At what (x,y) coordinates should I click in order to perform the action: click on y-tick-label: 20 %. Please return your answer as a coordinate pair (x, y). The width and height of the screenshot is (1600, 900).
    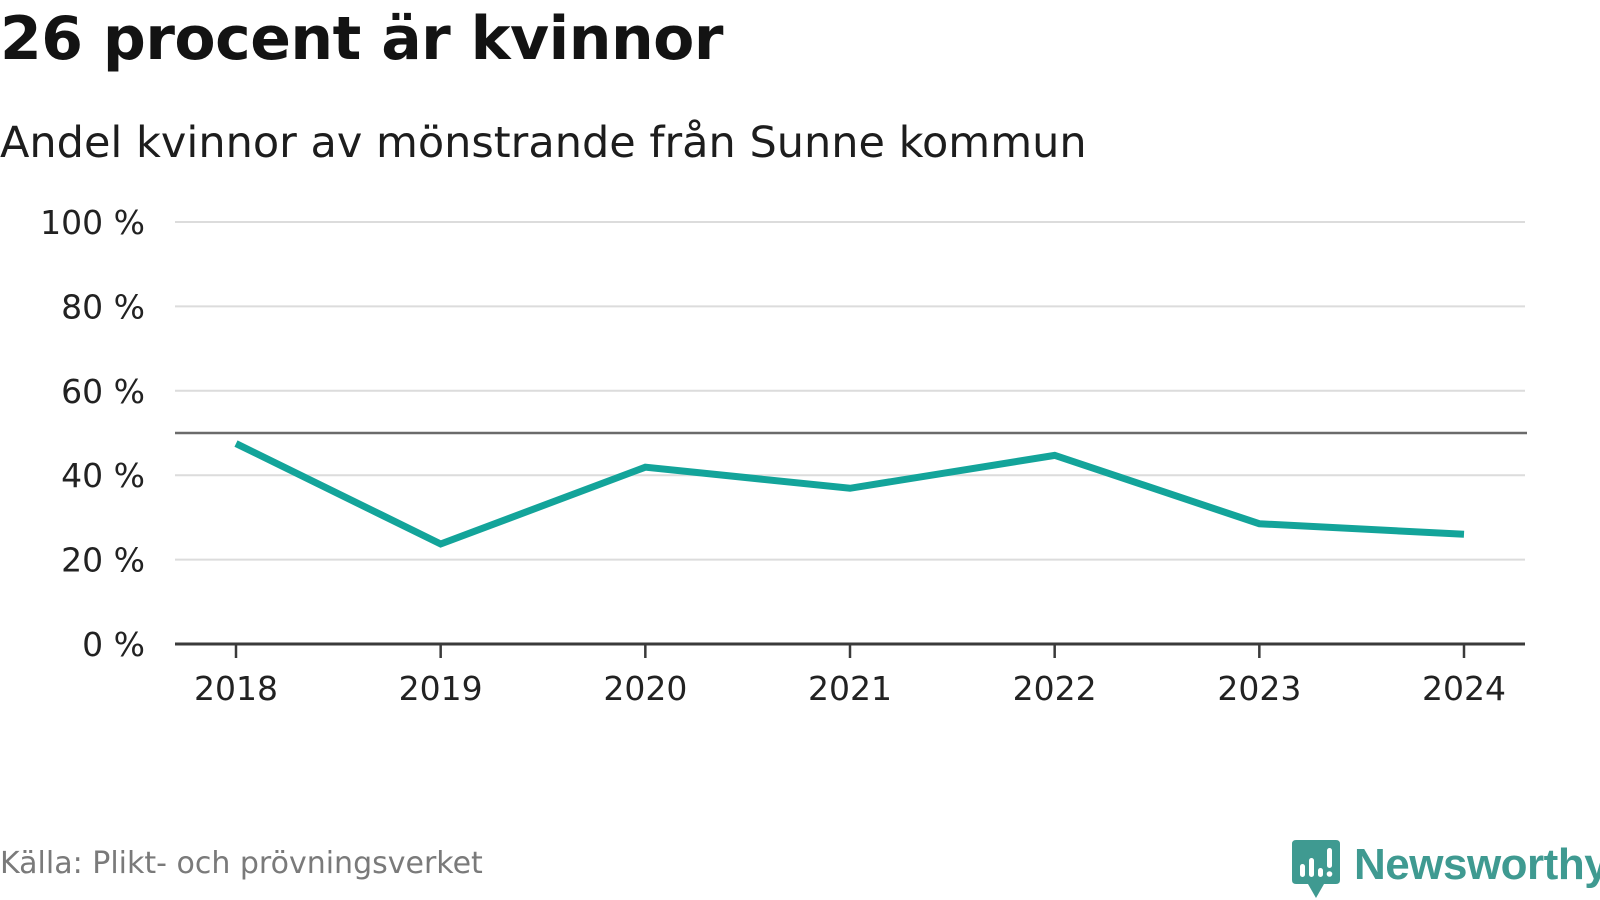
    Looking at the image, I should click on (103, 560).